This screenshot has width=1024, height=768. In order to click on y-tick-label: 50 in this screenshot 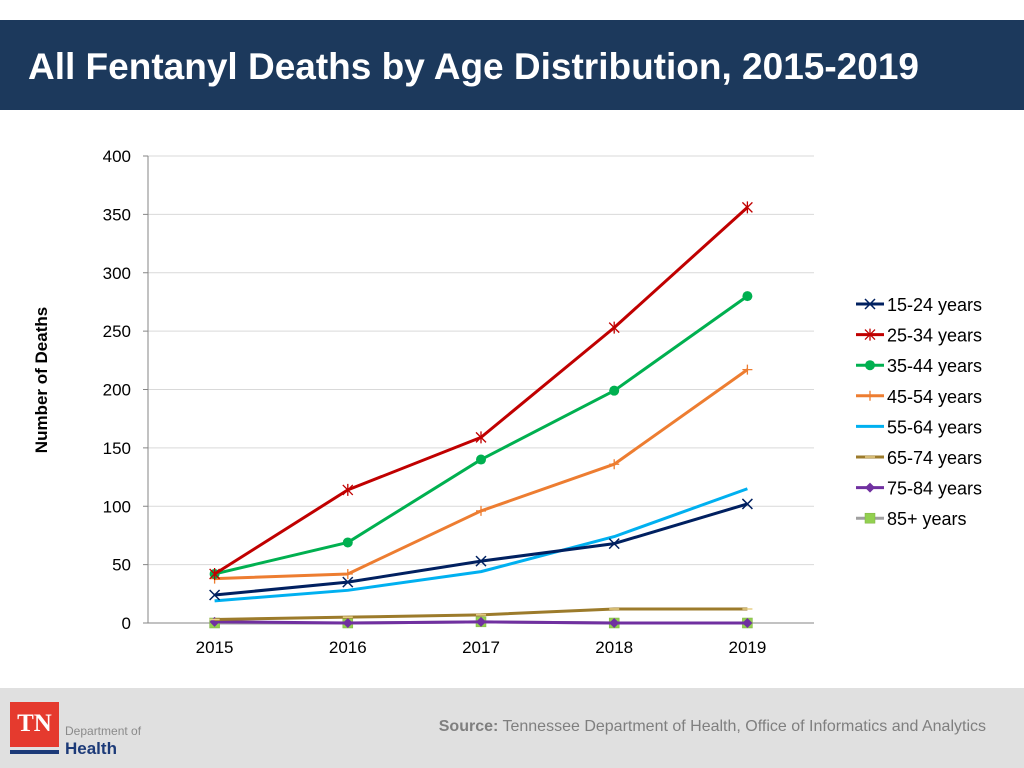, I will do `click(121, 565)`.